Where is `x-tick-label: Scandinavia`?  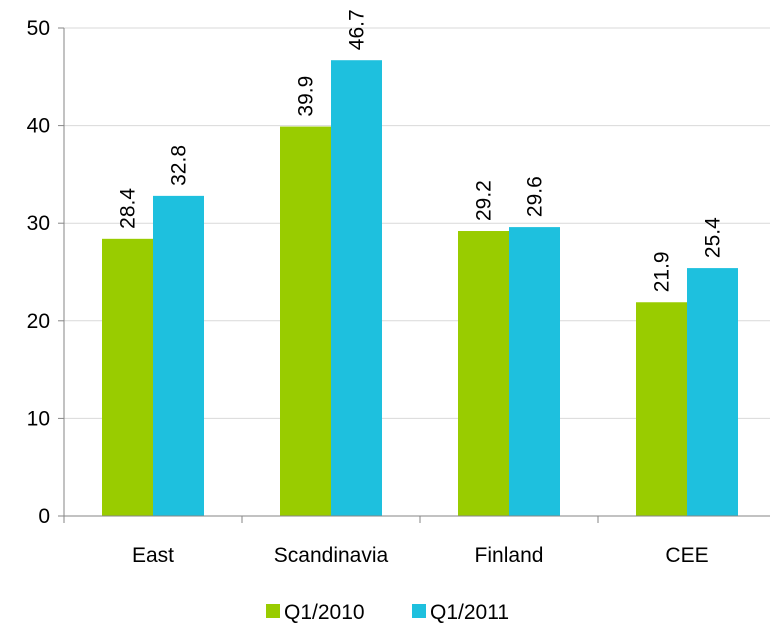
x-tick-label: Scandinavia is located at coordinates (331, 555).